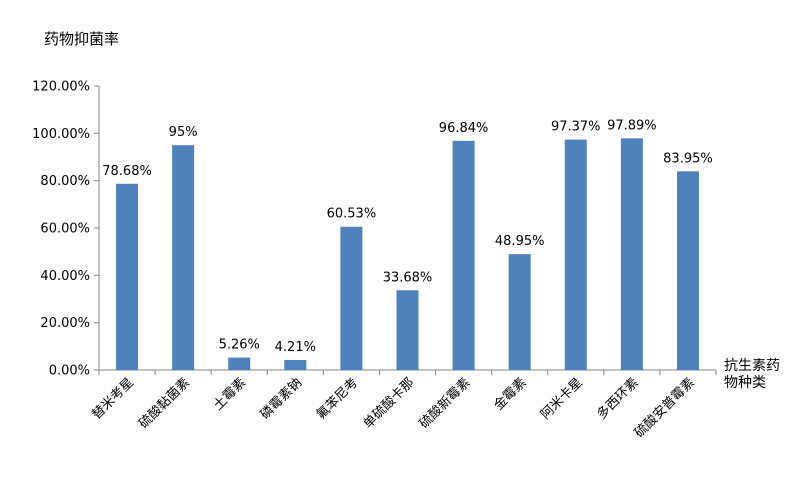  I want to click on y-axis-title: 药物抑菌率, so click(82, 39).